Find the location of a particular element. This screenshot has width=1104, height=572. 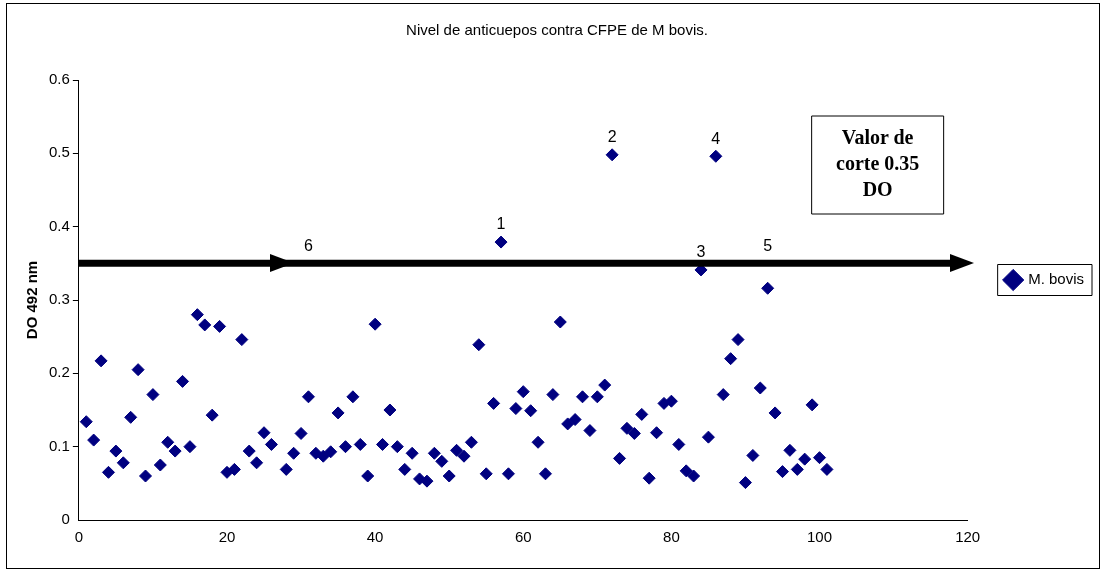

annotation: 3 is located at coordinates (701, 252).